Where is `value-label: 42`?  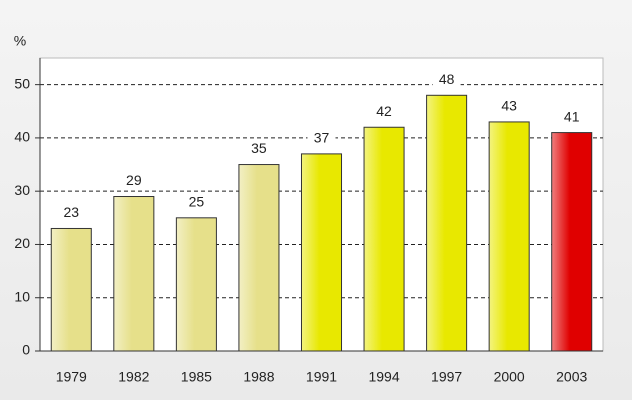
value-label: 42 is located at coordinates (384, 111).